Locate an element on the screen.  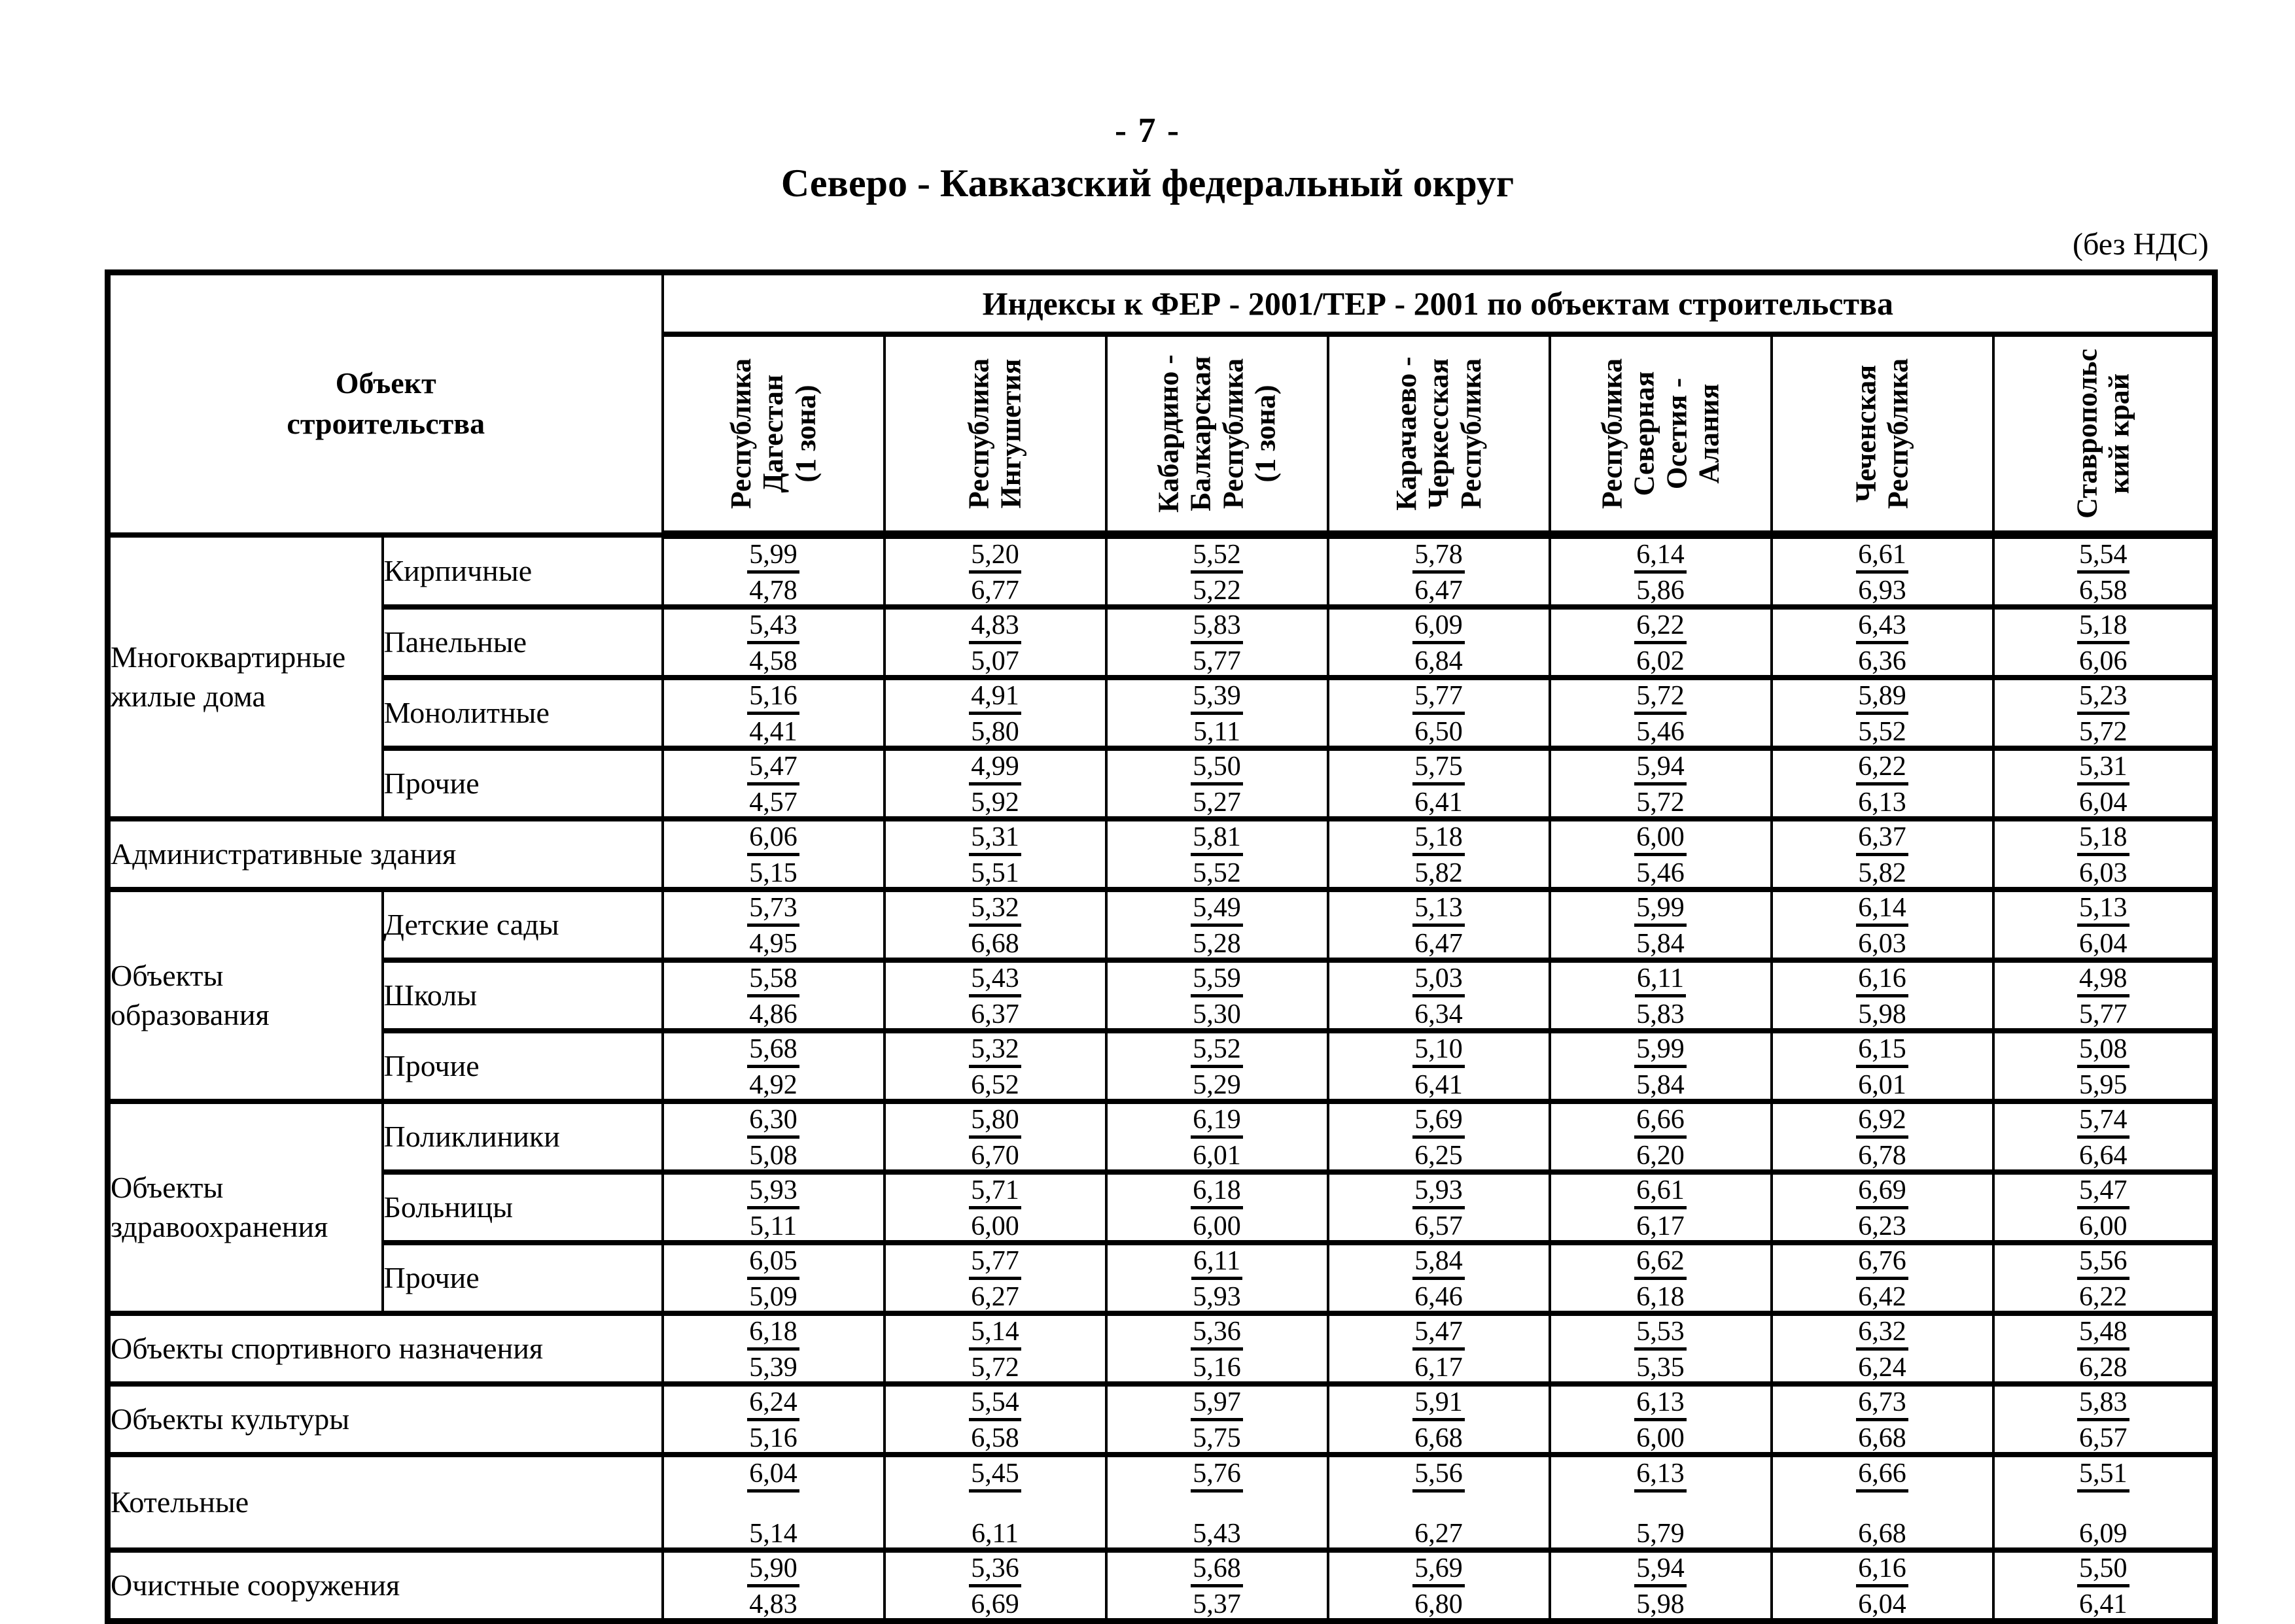
index-cell: 5,45 6,11 is located at coordinates (995, 1503).